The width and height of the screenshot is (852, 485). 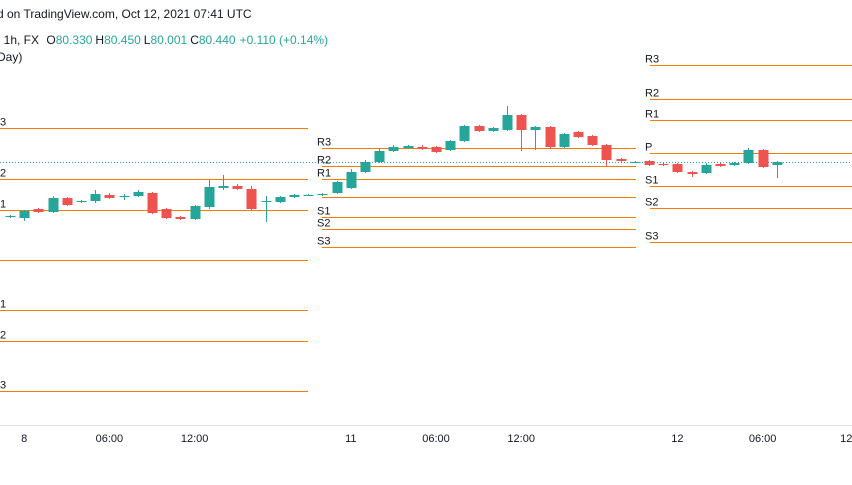 I want to click on x-tick-label: 11, so click(x=350, y=439).